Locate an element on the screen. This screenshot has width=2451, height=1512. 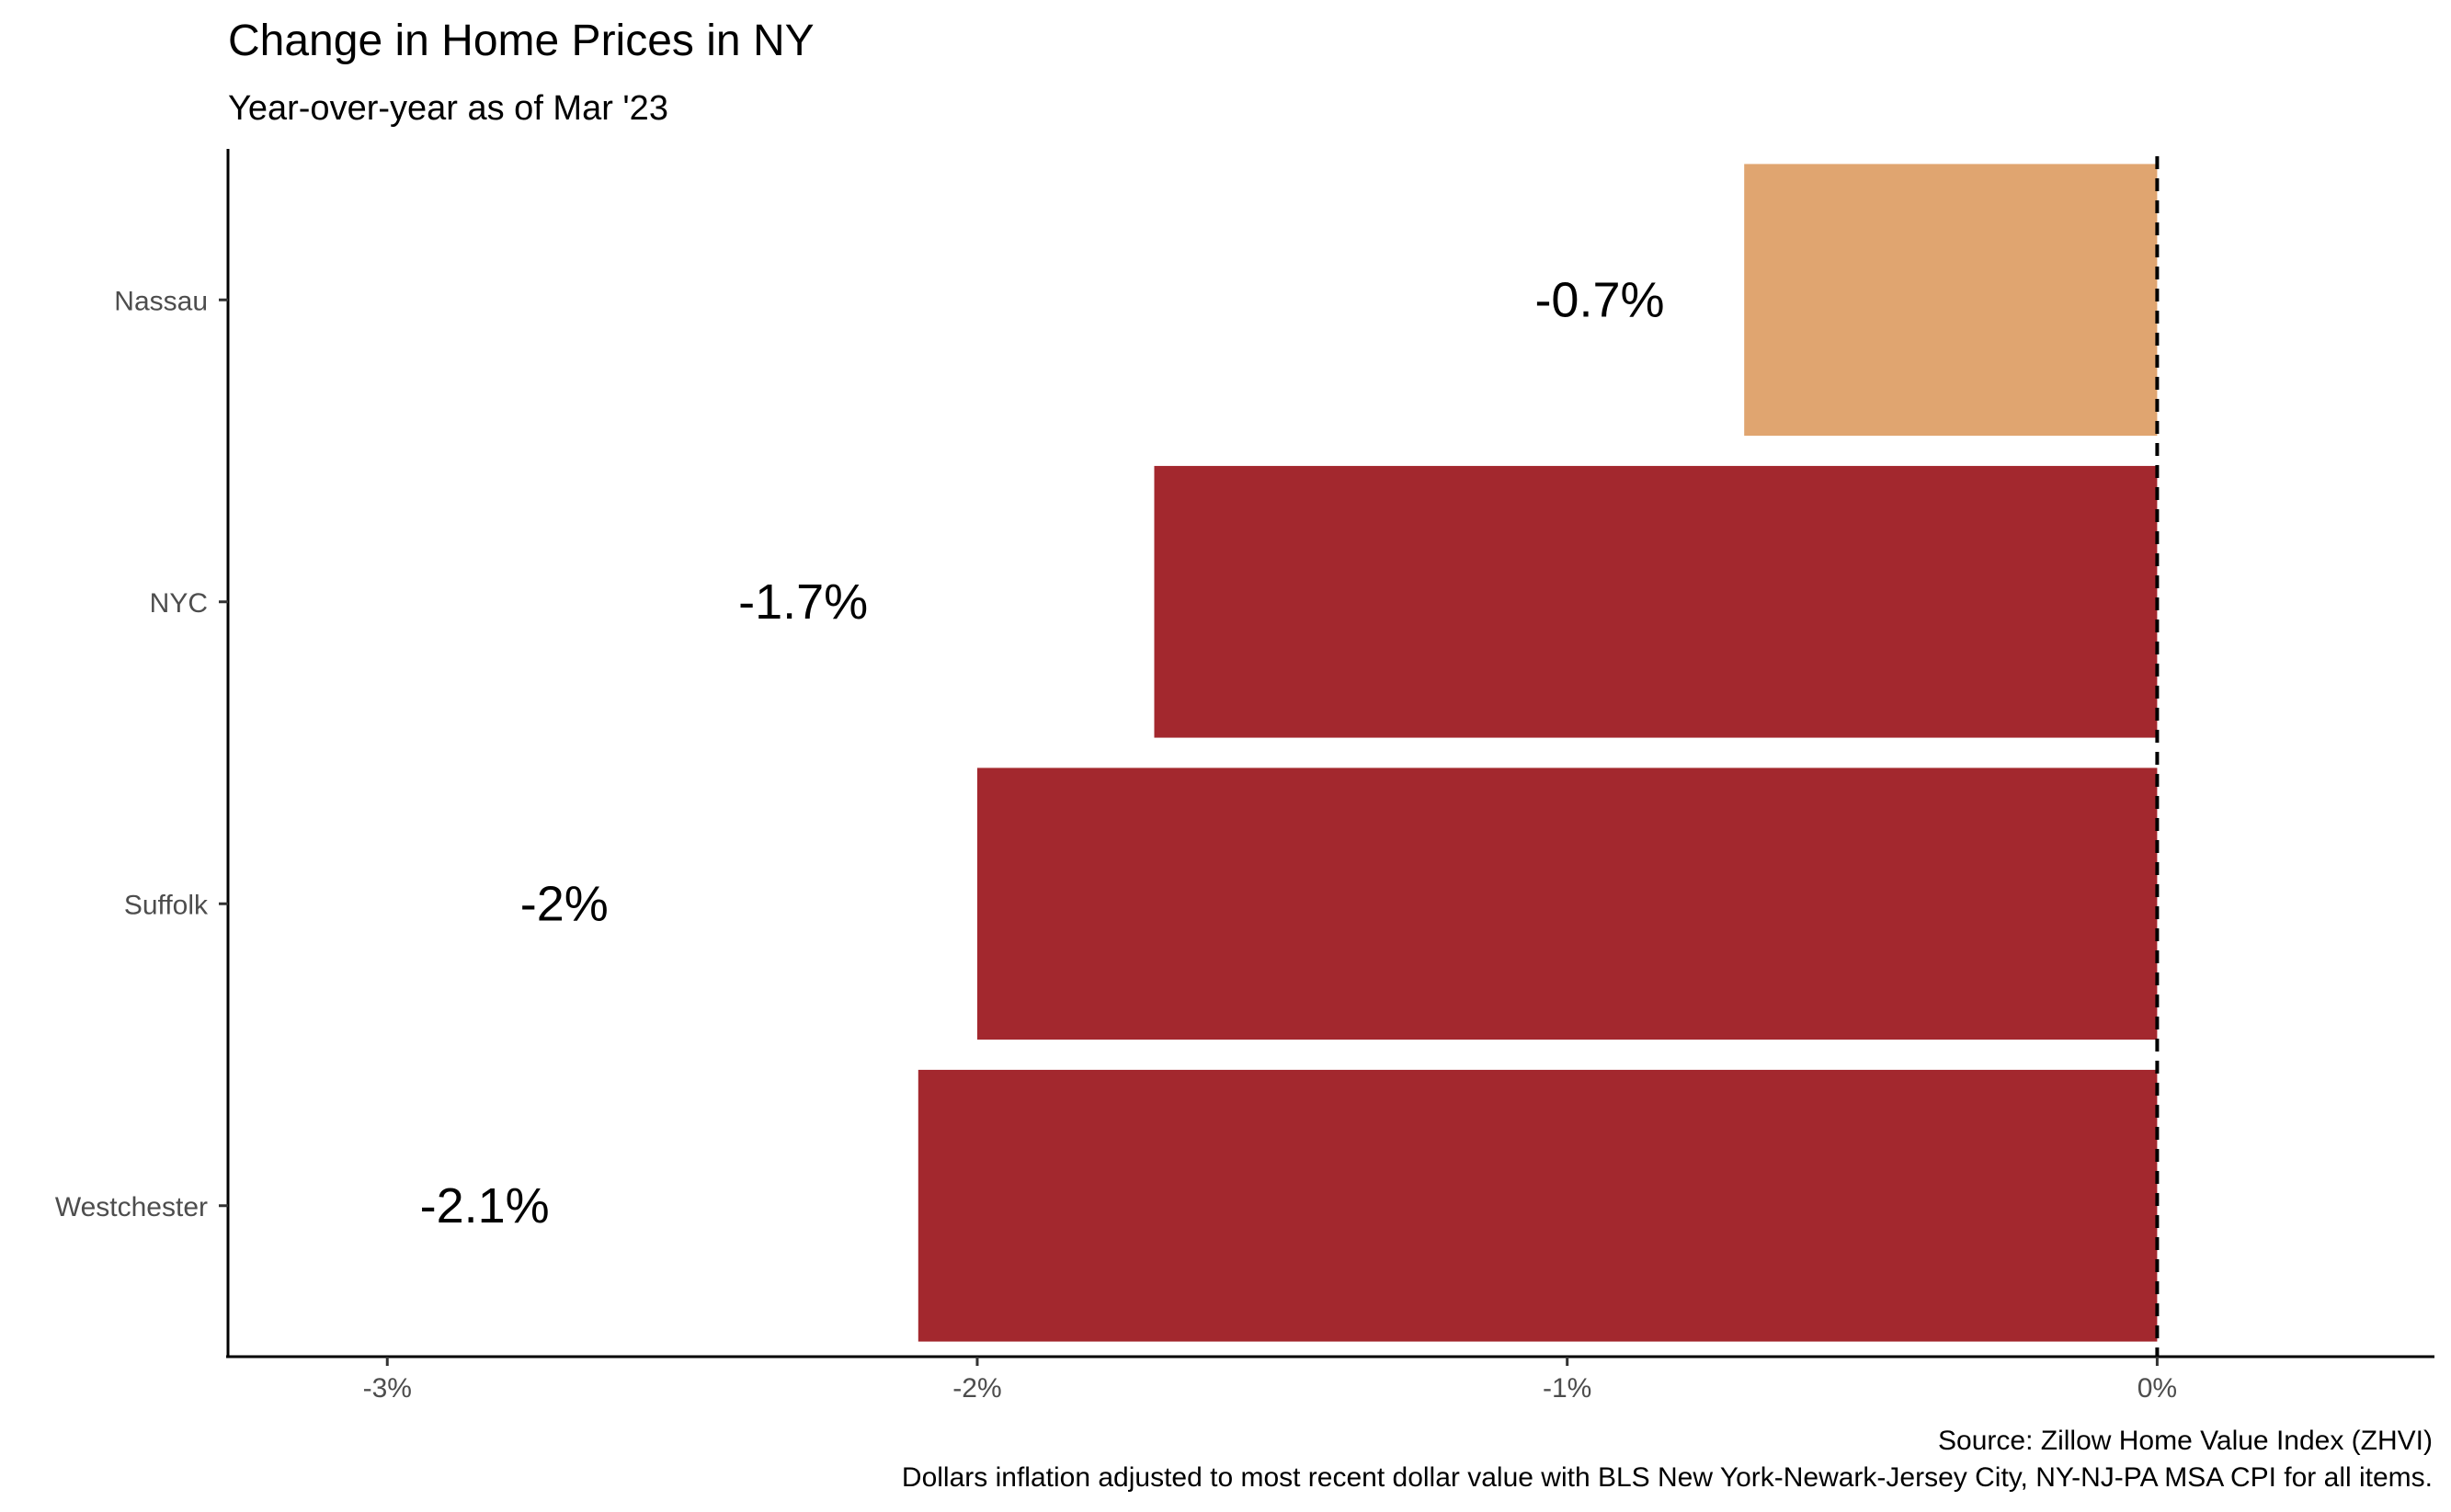
category-axis: Nassau NYC Suffolk Westchester is located at coordinates (141, 754).